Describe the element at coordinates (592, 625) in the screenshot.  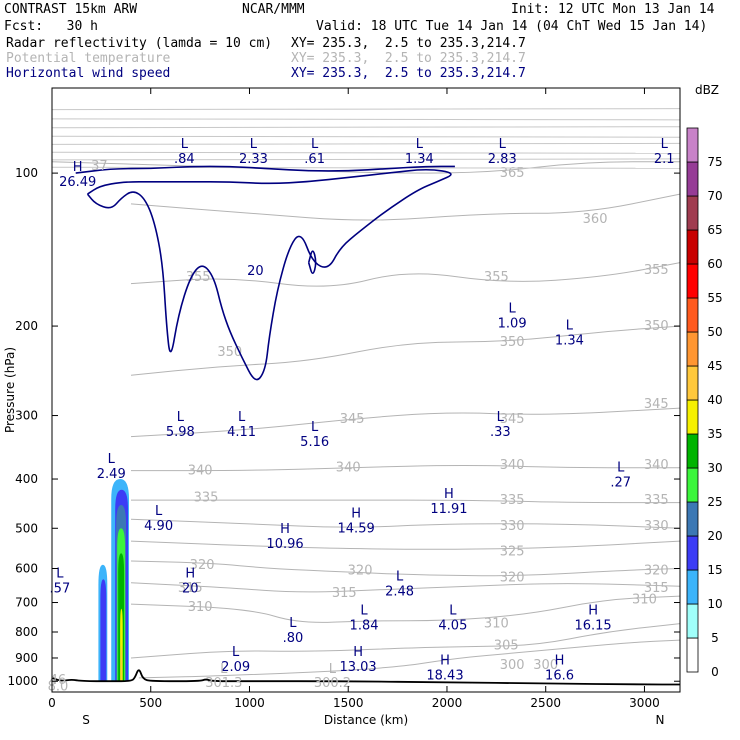
I see `wind-extremum-value: 16.15` at that location.